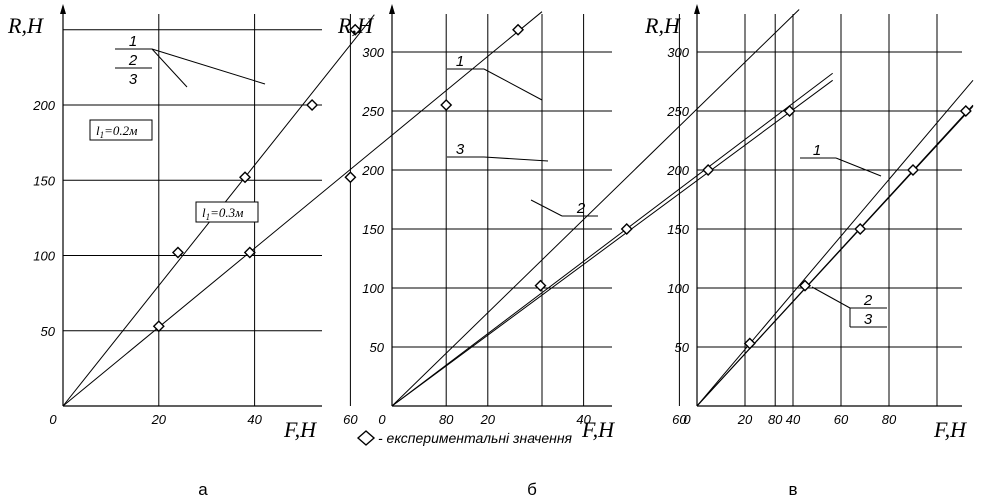  Describe the element at coordinates (366, 438) in the screenshot. I see `legend-diamond-marker` at that location.